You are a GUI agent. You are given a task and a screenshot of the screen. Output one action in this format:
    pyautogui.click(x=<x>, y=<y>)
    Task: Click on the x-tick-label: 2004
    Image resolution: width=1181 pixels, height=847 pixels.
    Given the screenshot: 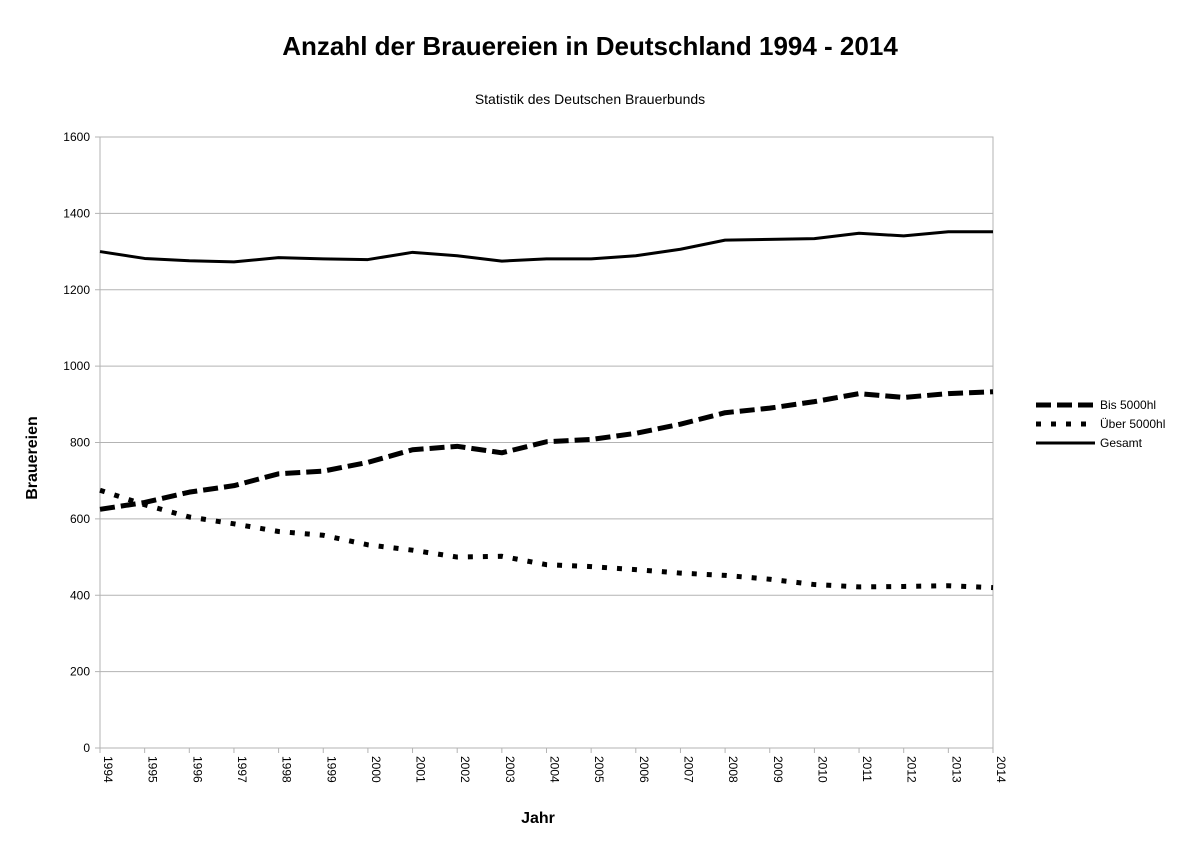 What is the action you would take?
    pyautogui.click(x=555, y=769)
    